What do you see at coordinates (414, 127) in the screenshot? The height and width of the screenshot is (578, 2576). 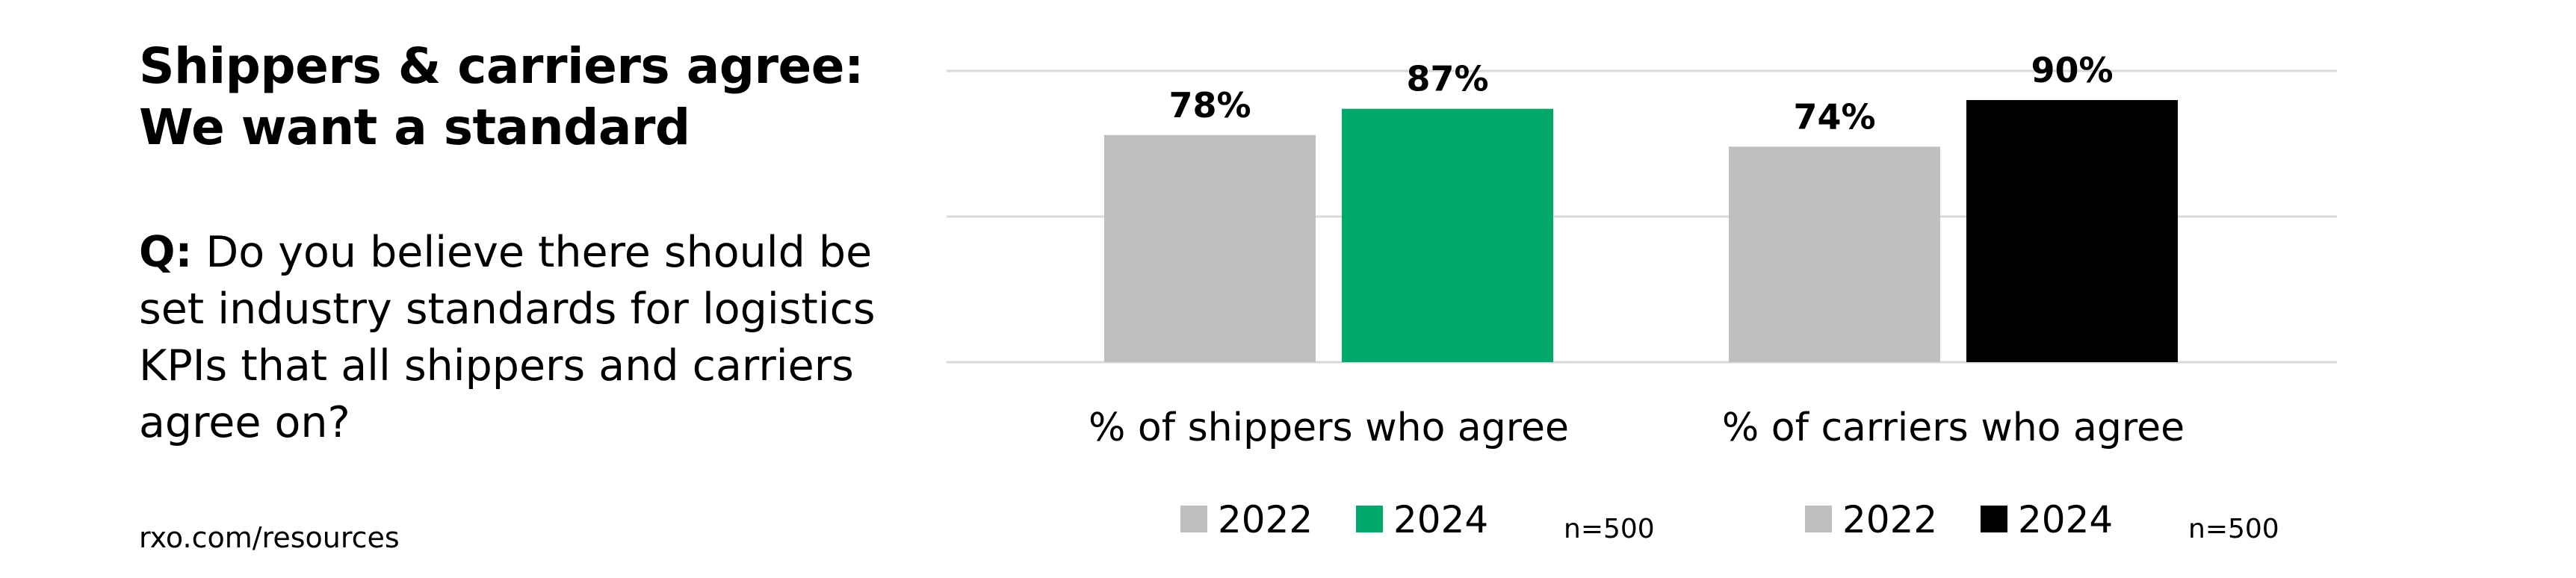 I see `title-line: We want a standard` at bounding box center [414, 127].